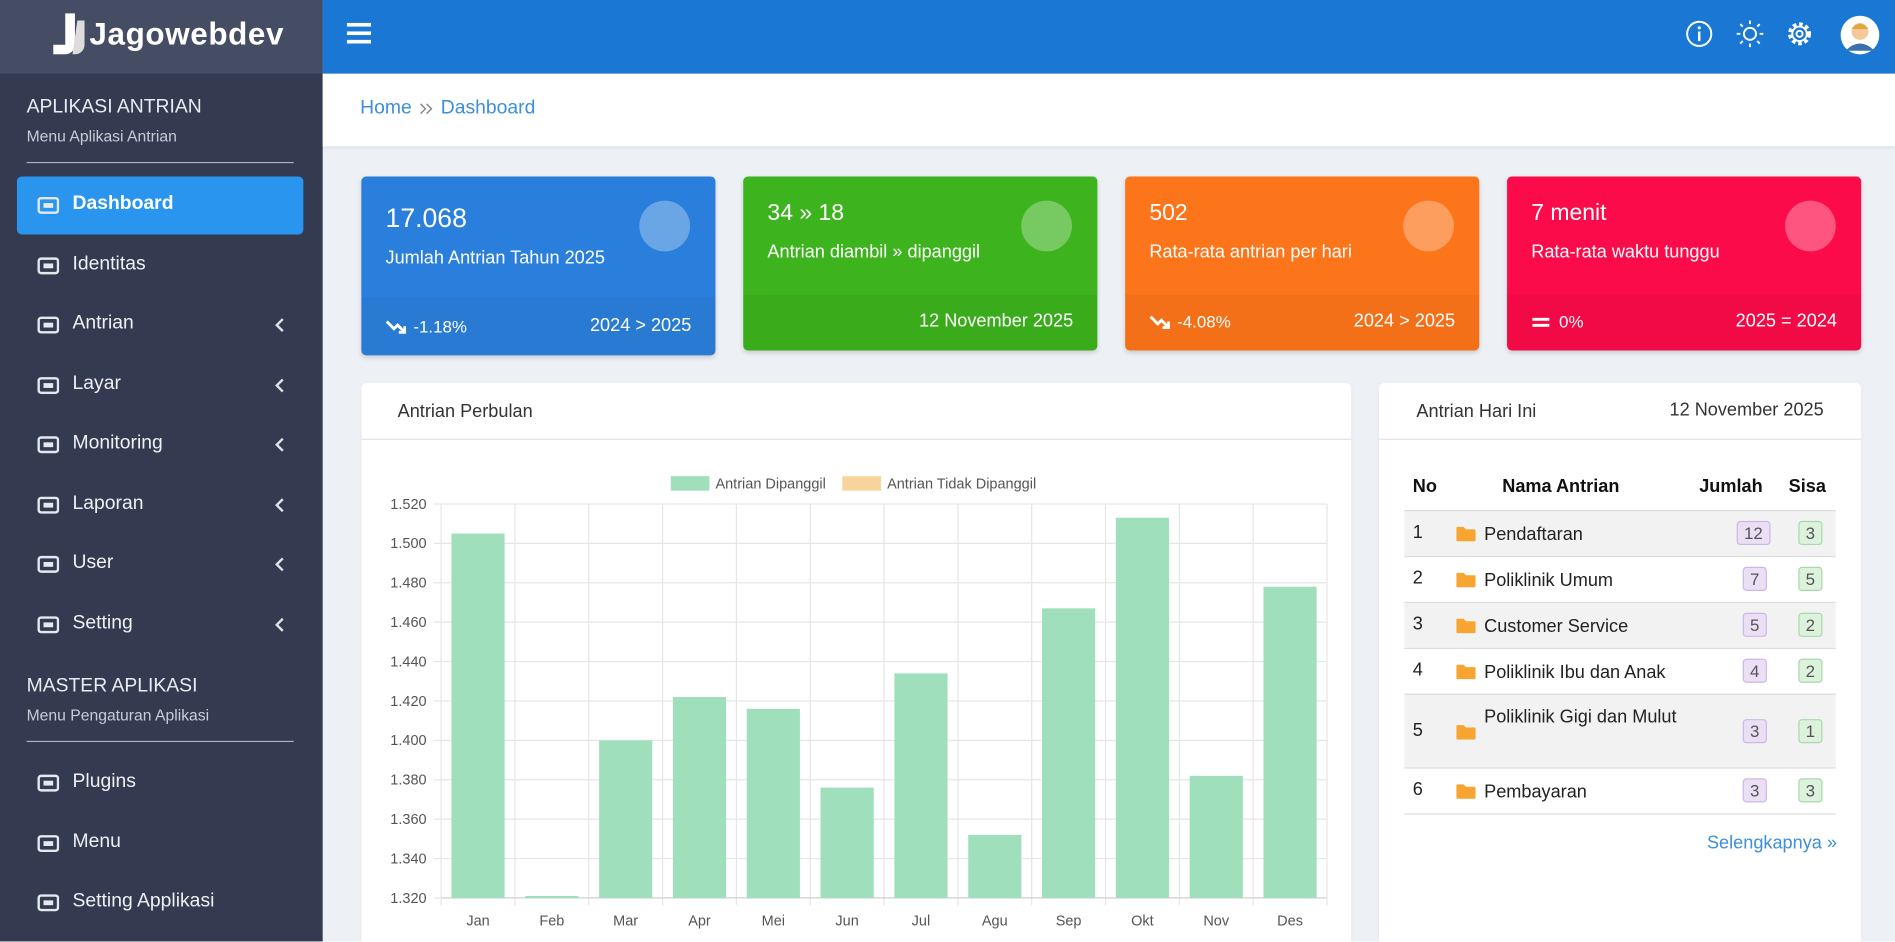 This screenshot has width=1895, height=942. Describe the element at coordinates (160, 385) in the screenshot. I see `menu-item: Layar` at that location.